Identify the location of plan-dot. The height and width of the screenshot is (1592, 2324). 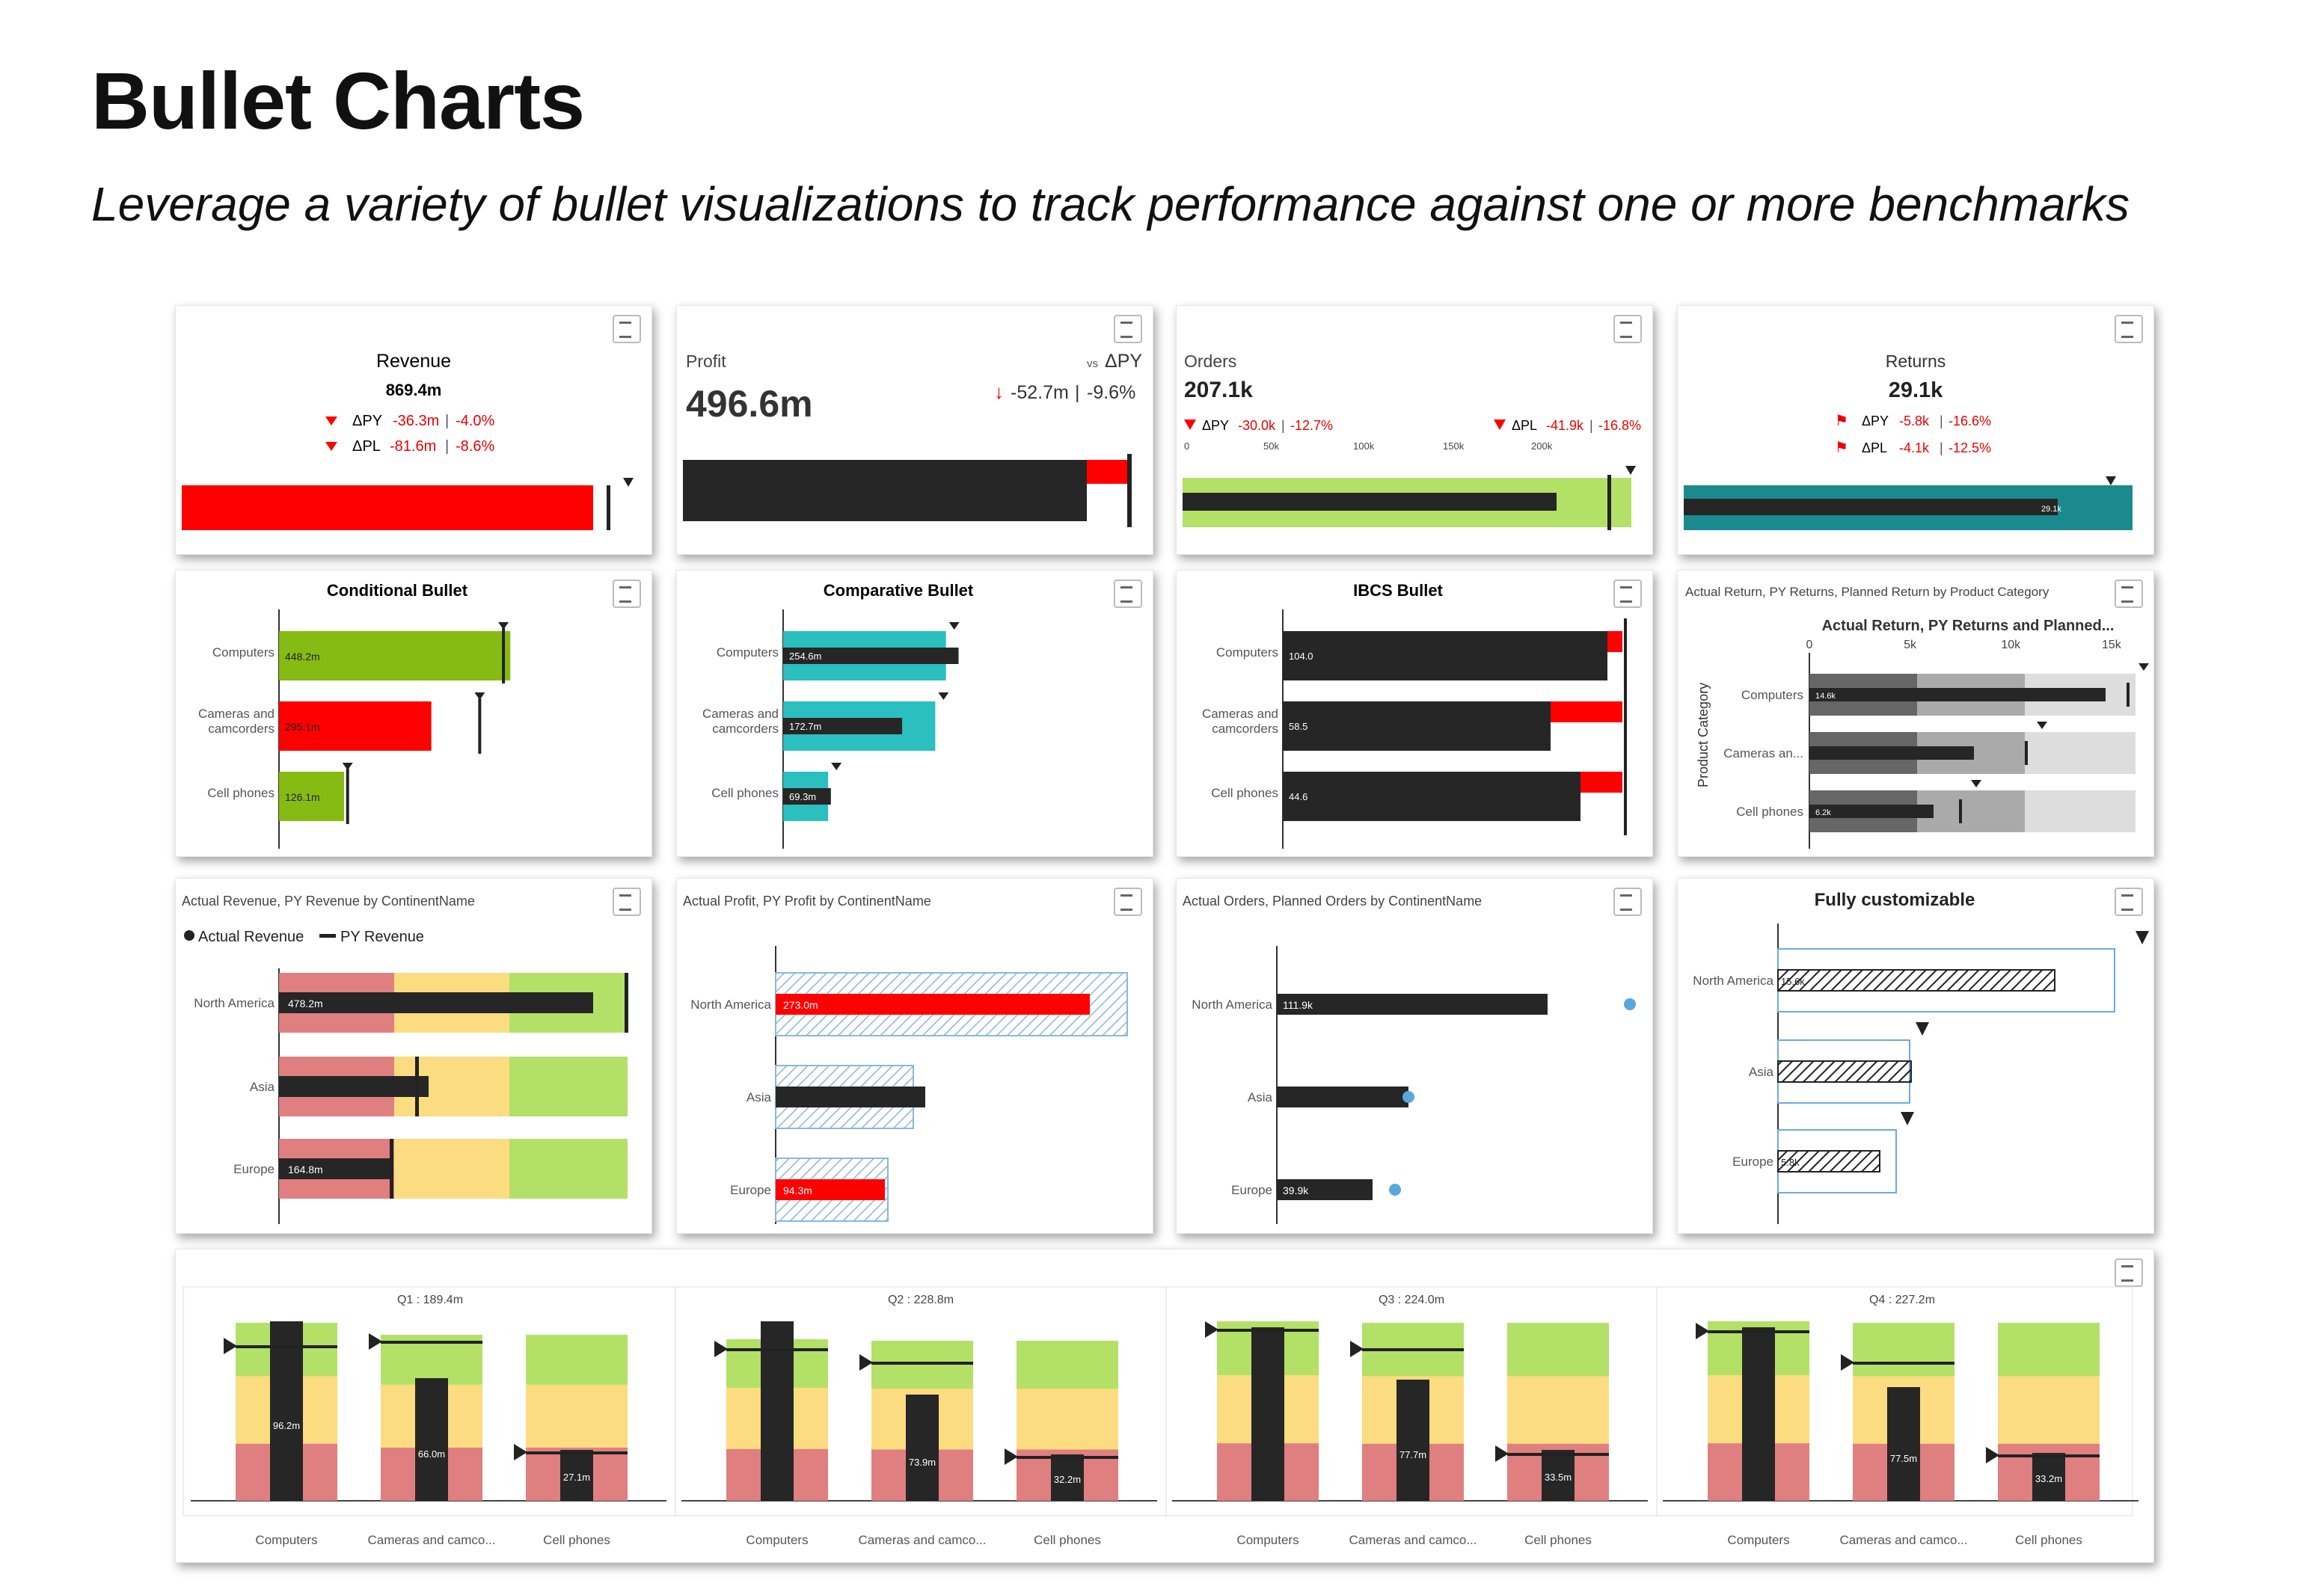
(1630, 1004).